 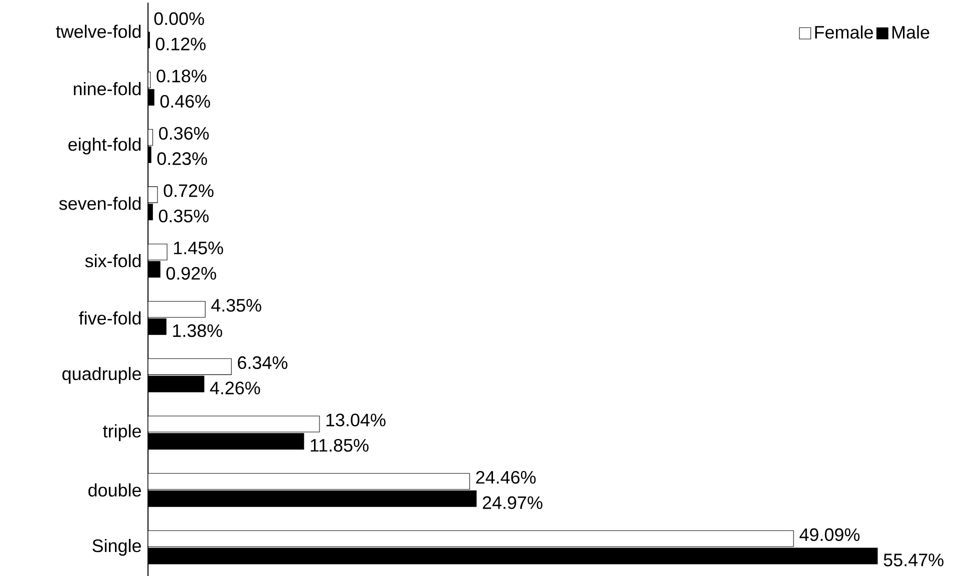 I want to click on data-label: 4.35%, so click(x=236, y=305).